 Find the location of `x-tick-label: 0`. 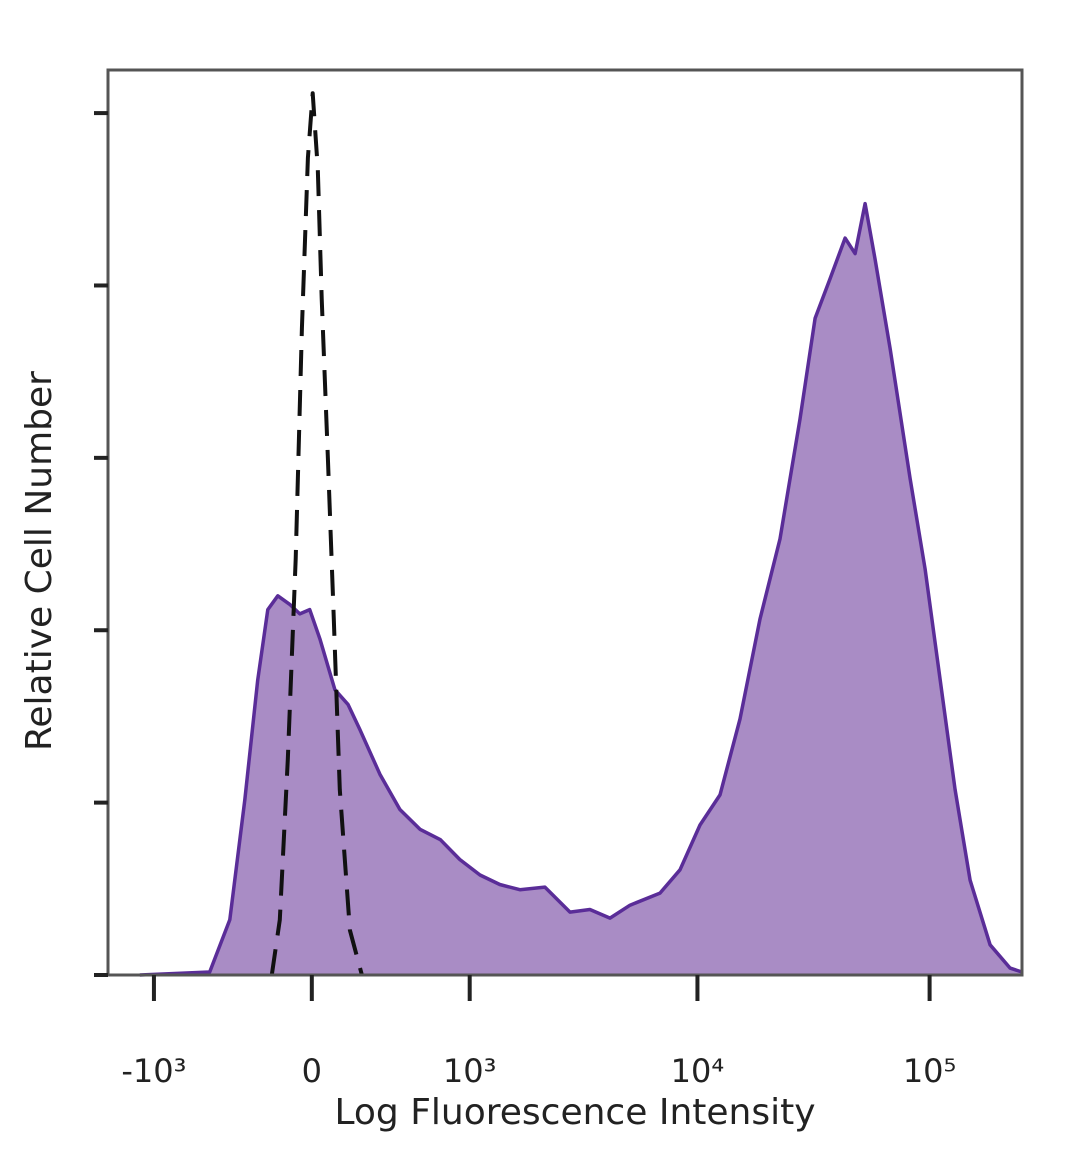

x-tick-label: 0 is located at coordinates (312, 1071).